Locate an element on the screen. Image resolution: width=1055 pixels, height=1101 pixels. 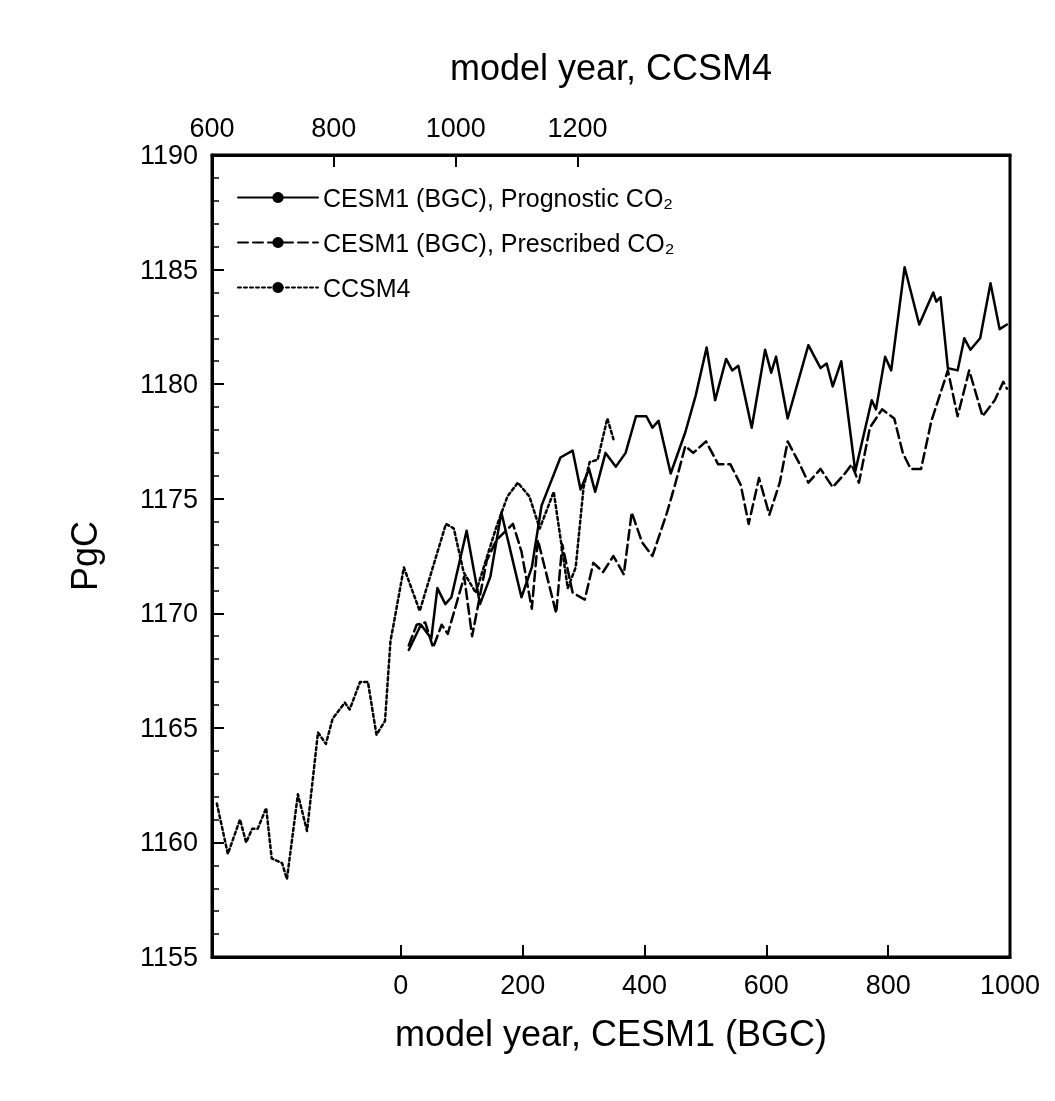
y-tick-label: 1180 is located at coordinates (168, 384).